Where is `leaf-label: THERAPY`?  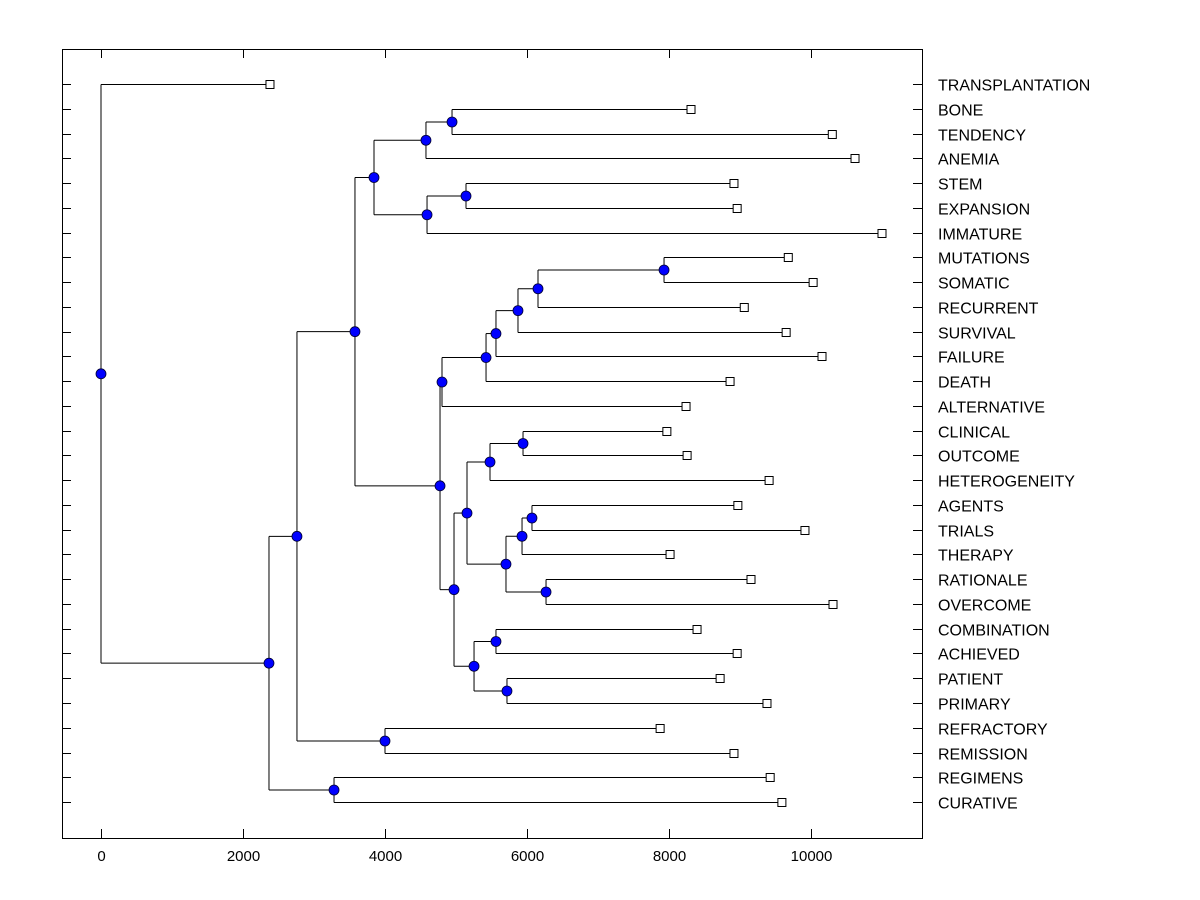 leaf-label: THERAPY is located at coordinates (976, 556).